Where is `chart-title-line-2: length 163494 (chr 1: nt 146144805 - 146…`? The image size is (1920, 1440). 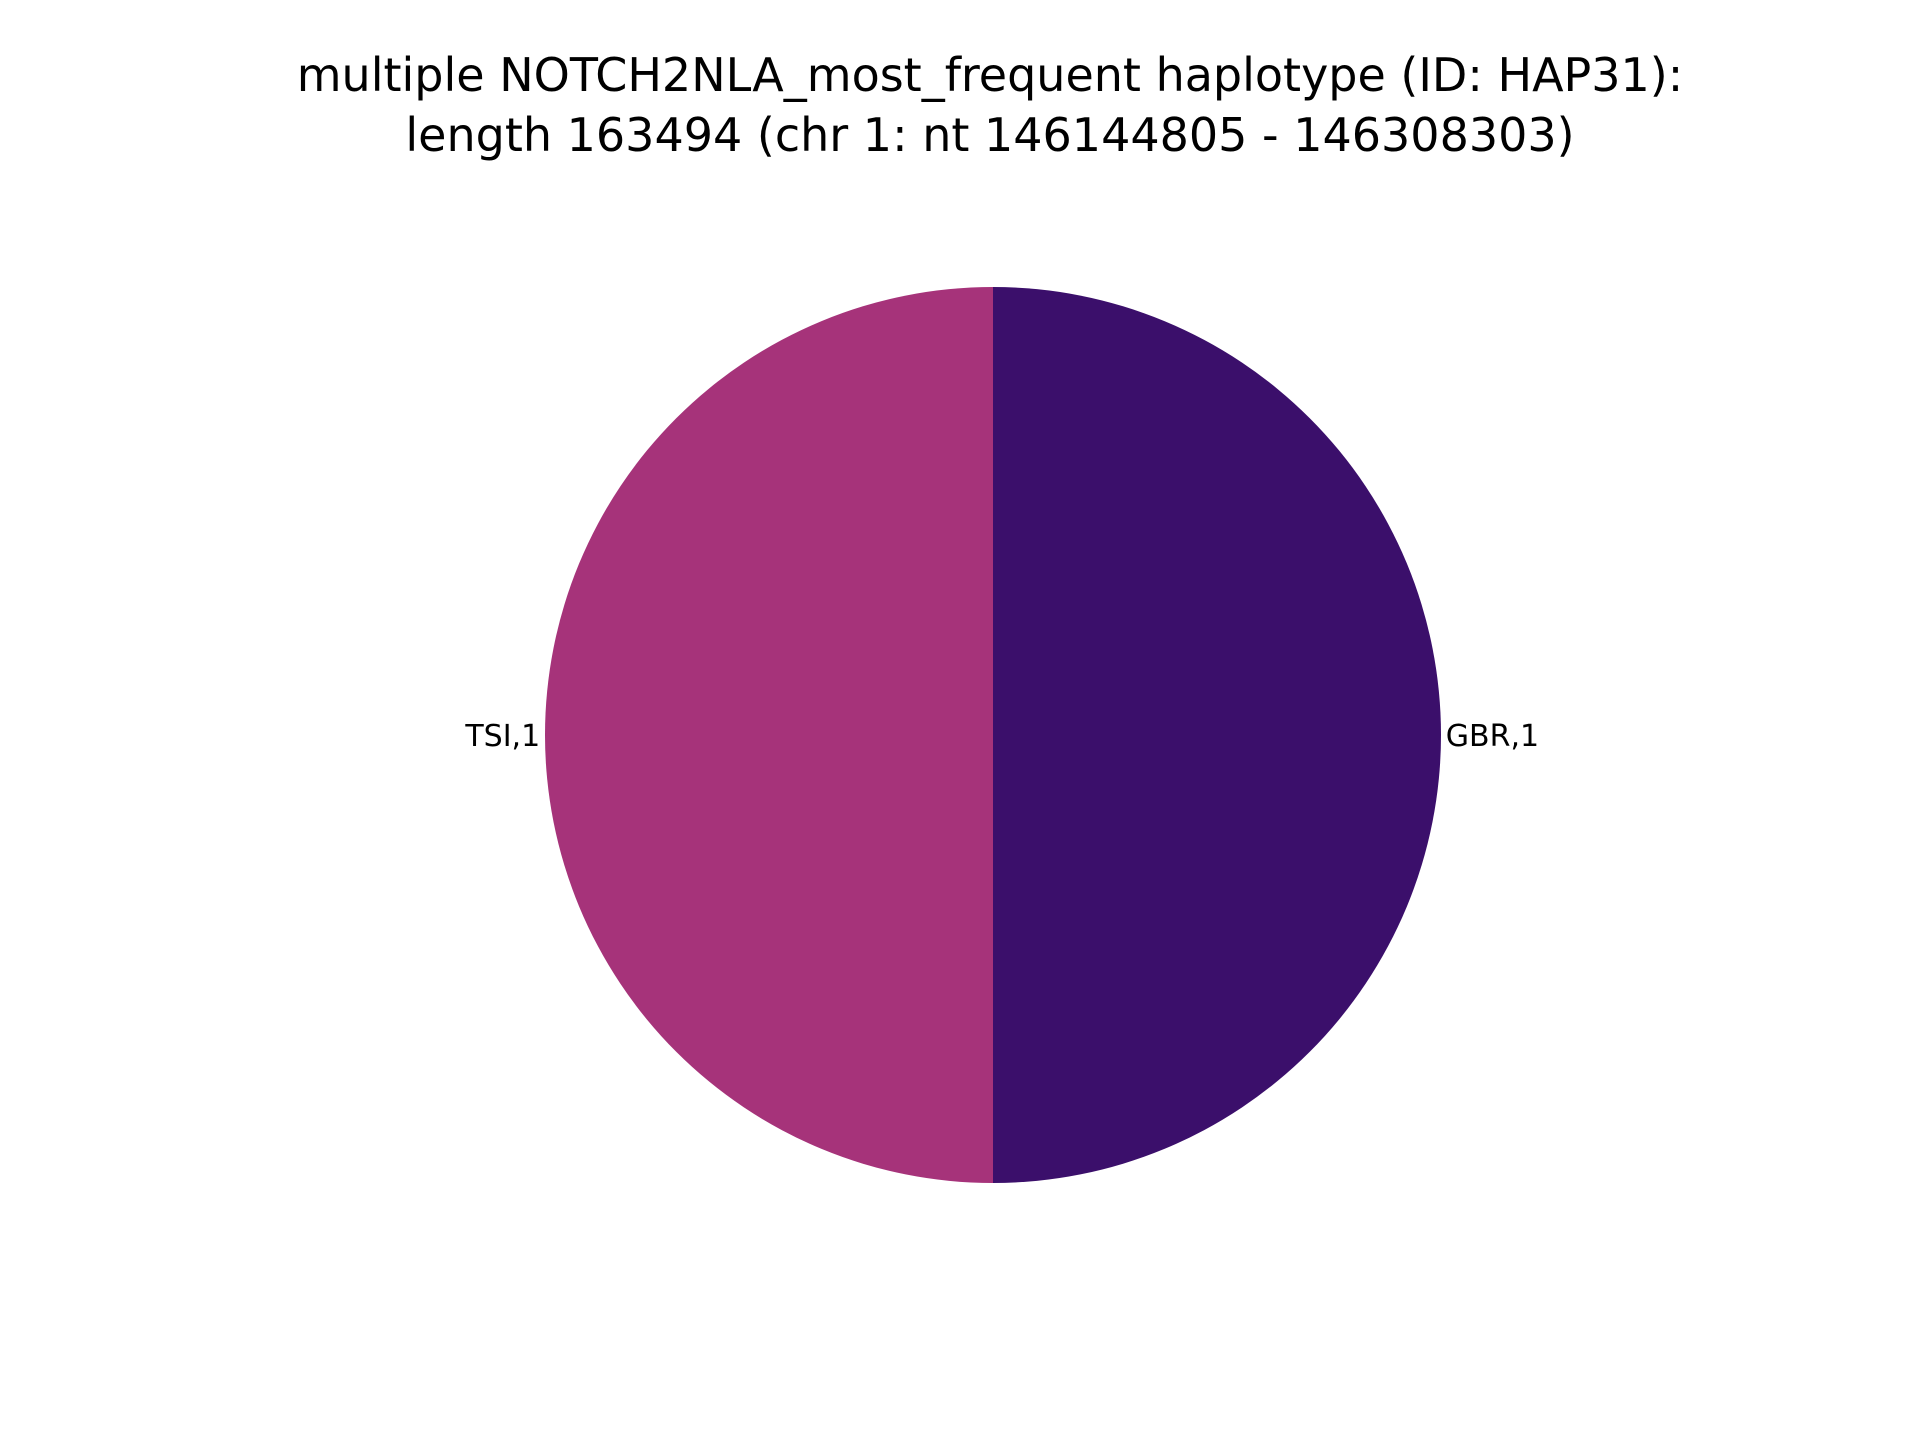 chart-title-line-2: length 163494 (chr 1: nt 146144805 - 146… is located at coordinates (990, 135).